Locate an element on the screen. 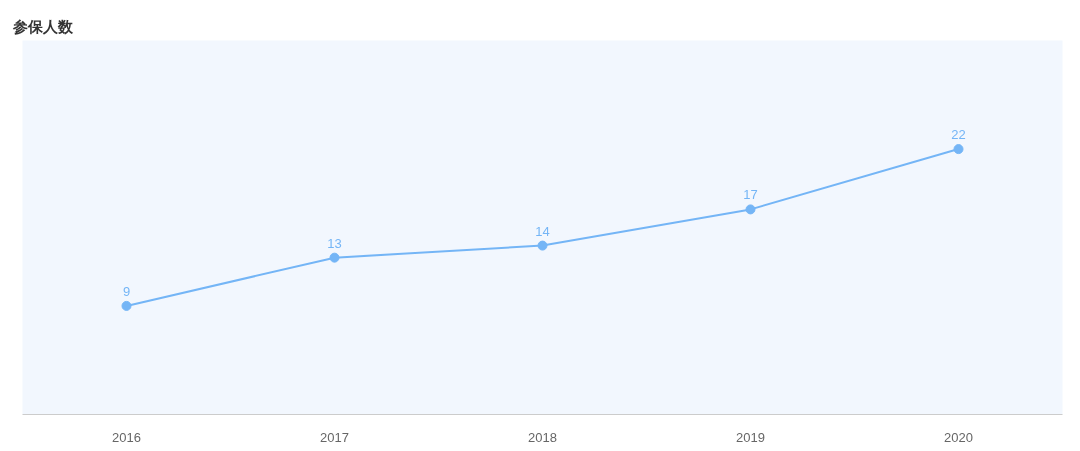 This screenshot has height=451, width=1080. x-tick-label: 2016 is located at coordinates (126, 437).